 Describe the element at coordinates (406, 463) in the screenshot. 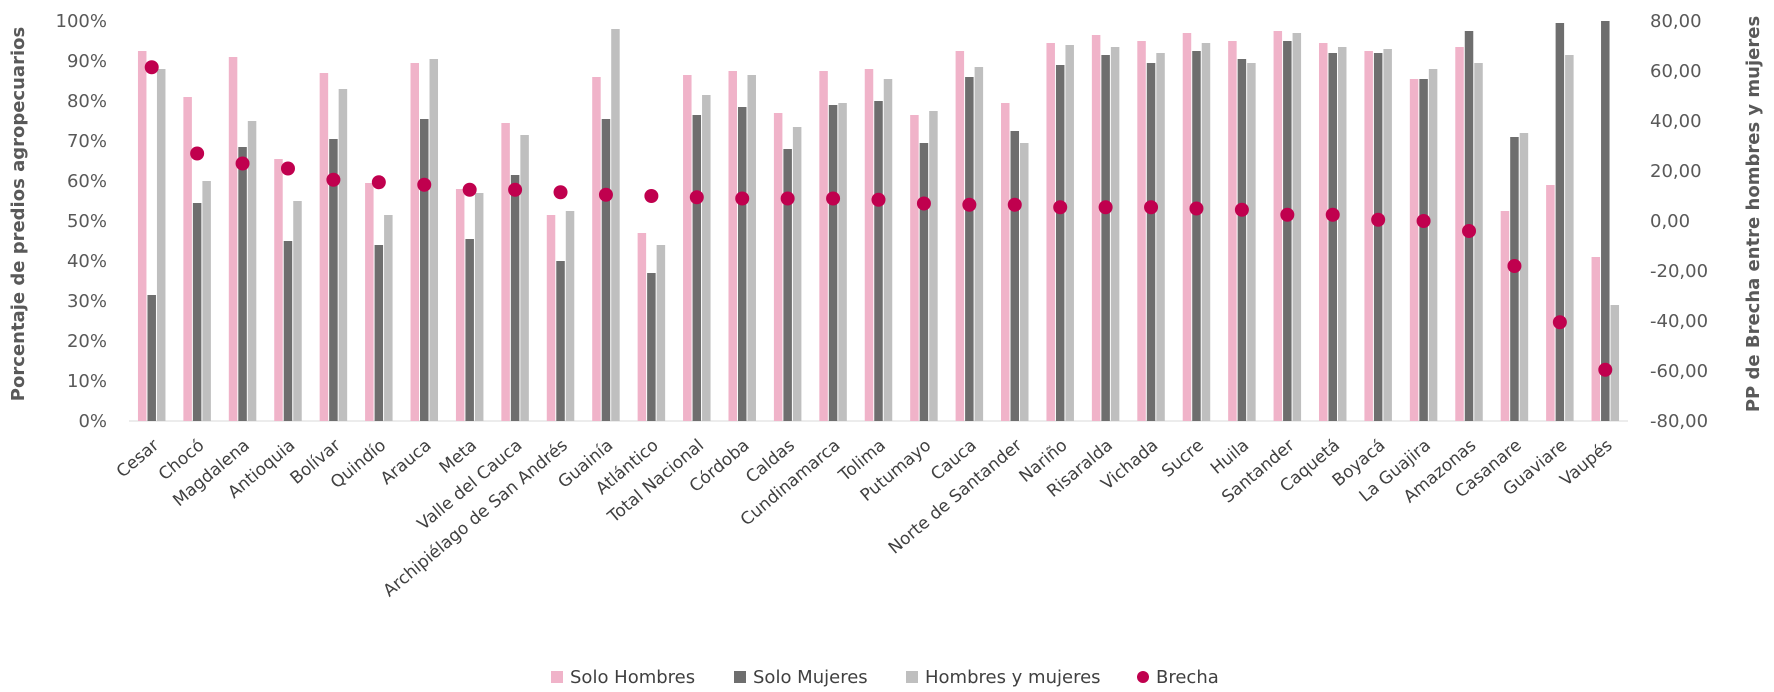

I see `category-label: Arauca` at that location.